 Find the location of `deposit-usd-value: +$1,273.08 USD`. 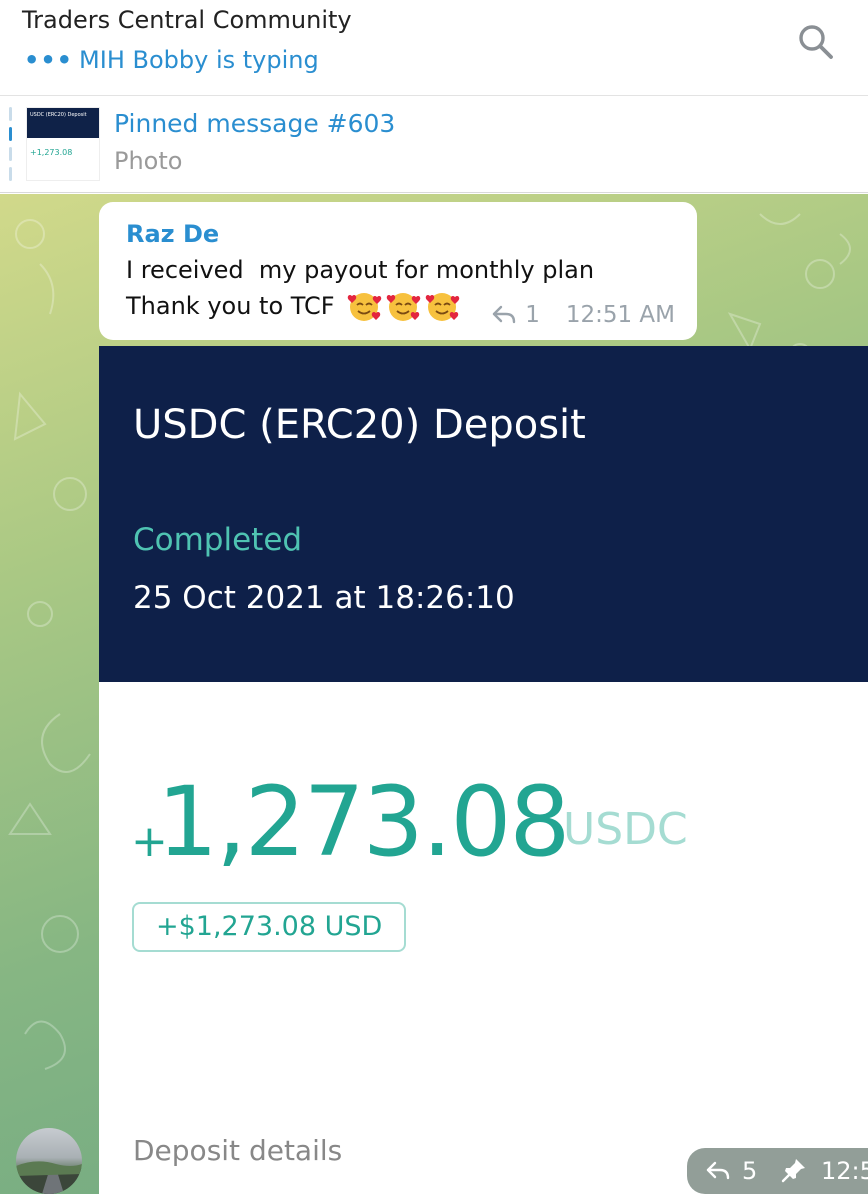

deposit-usd-value: +$1,273.08 USD is located at coordinates (269, 927).